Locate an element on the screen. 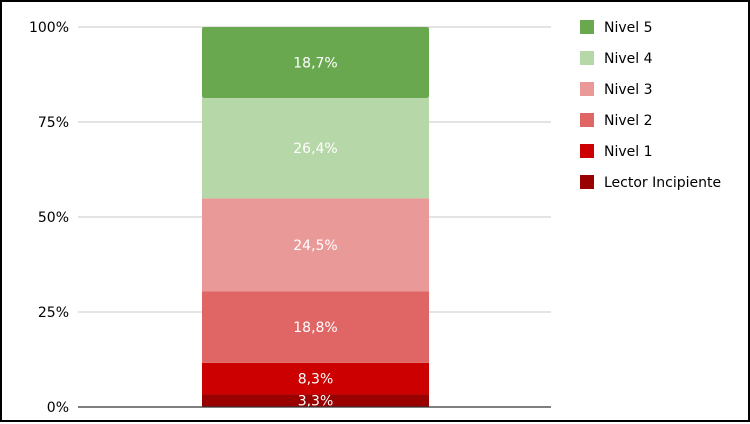  data-label: 18,8% is located at coordinates (315, 328).